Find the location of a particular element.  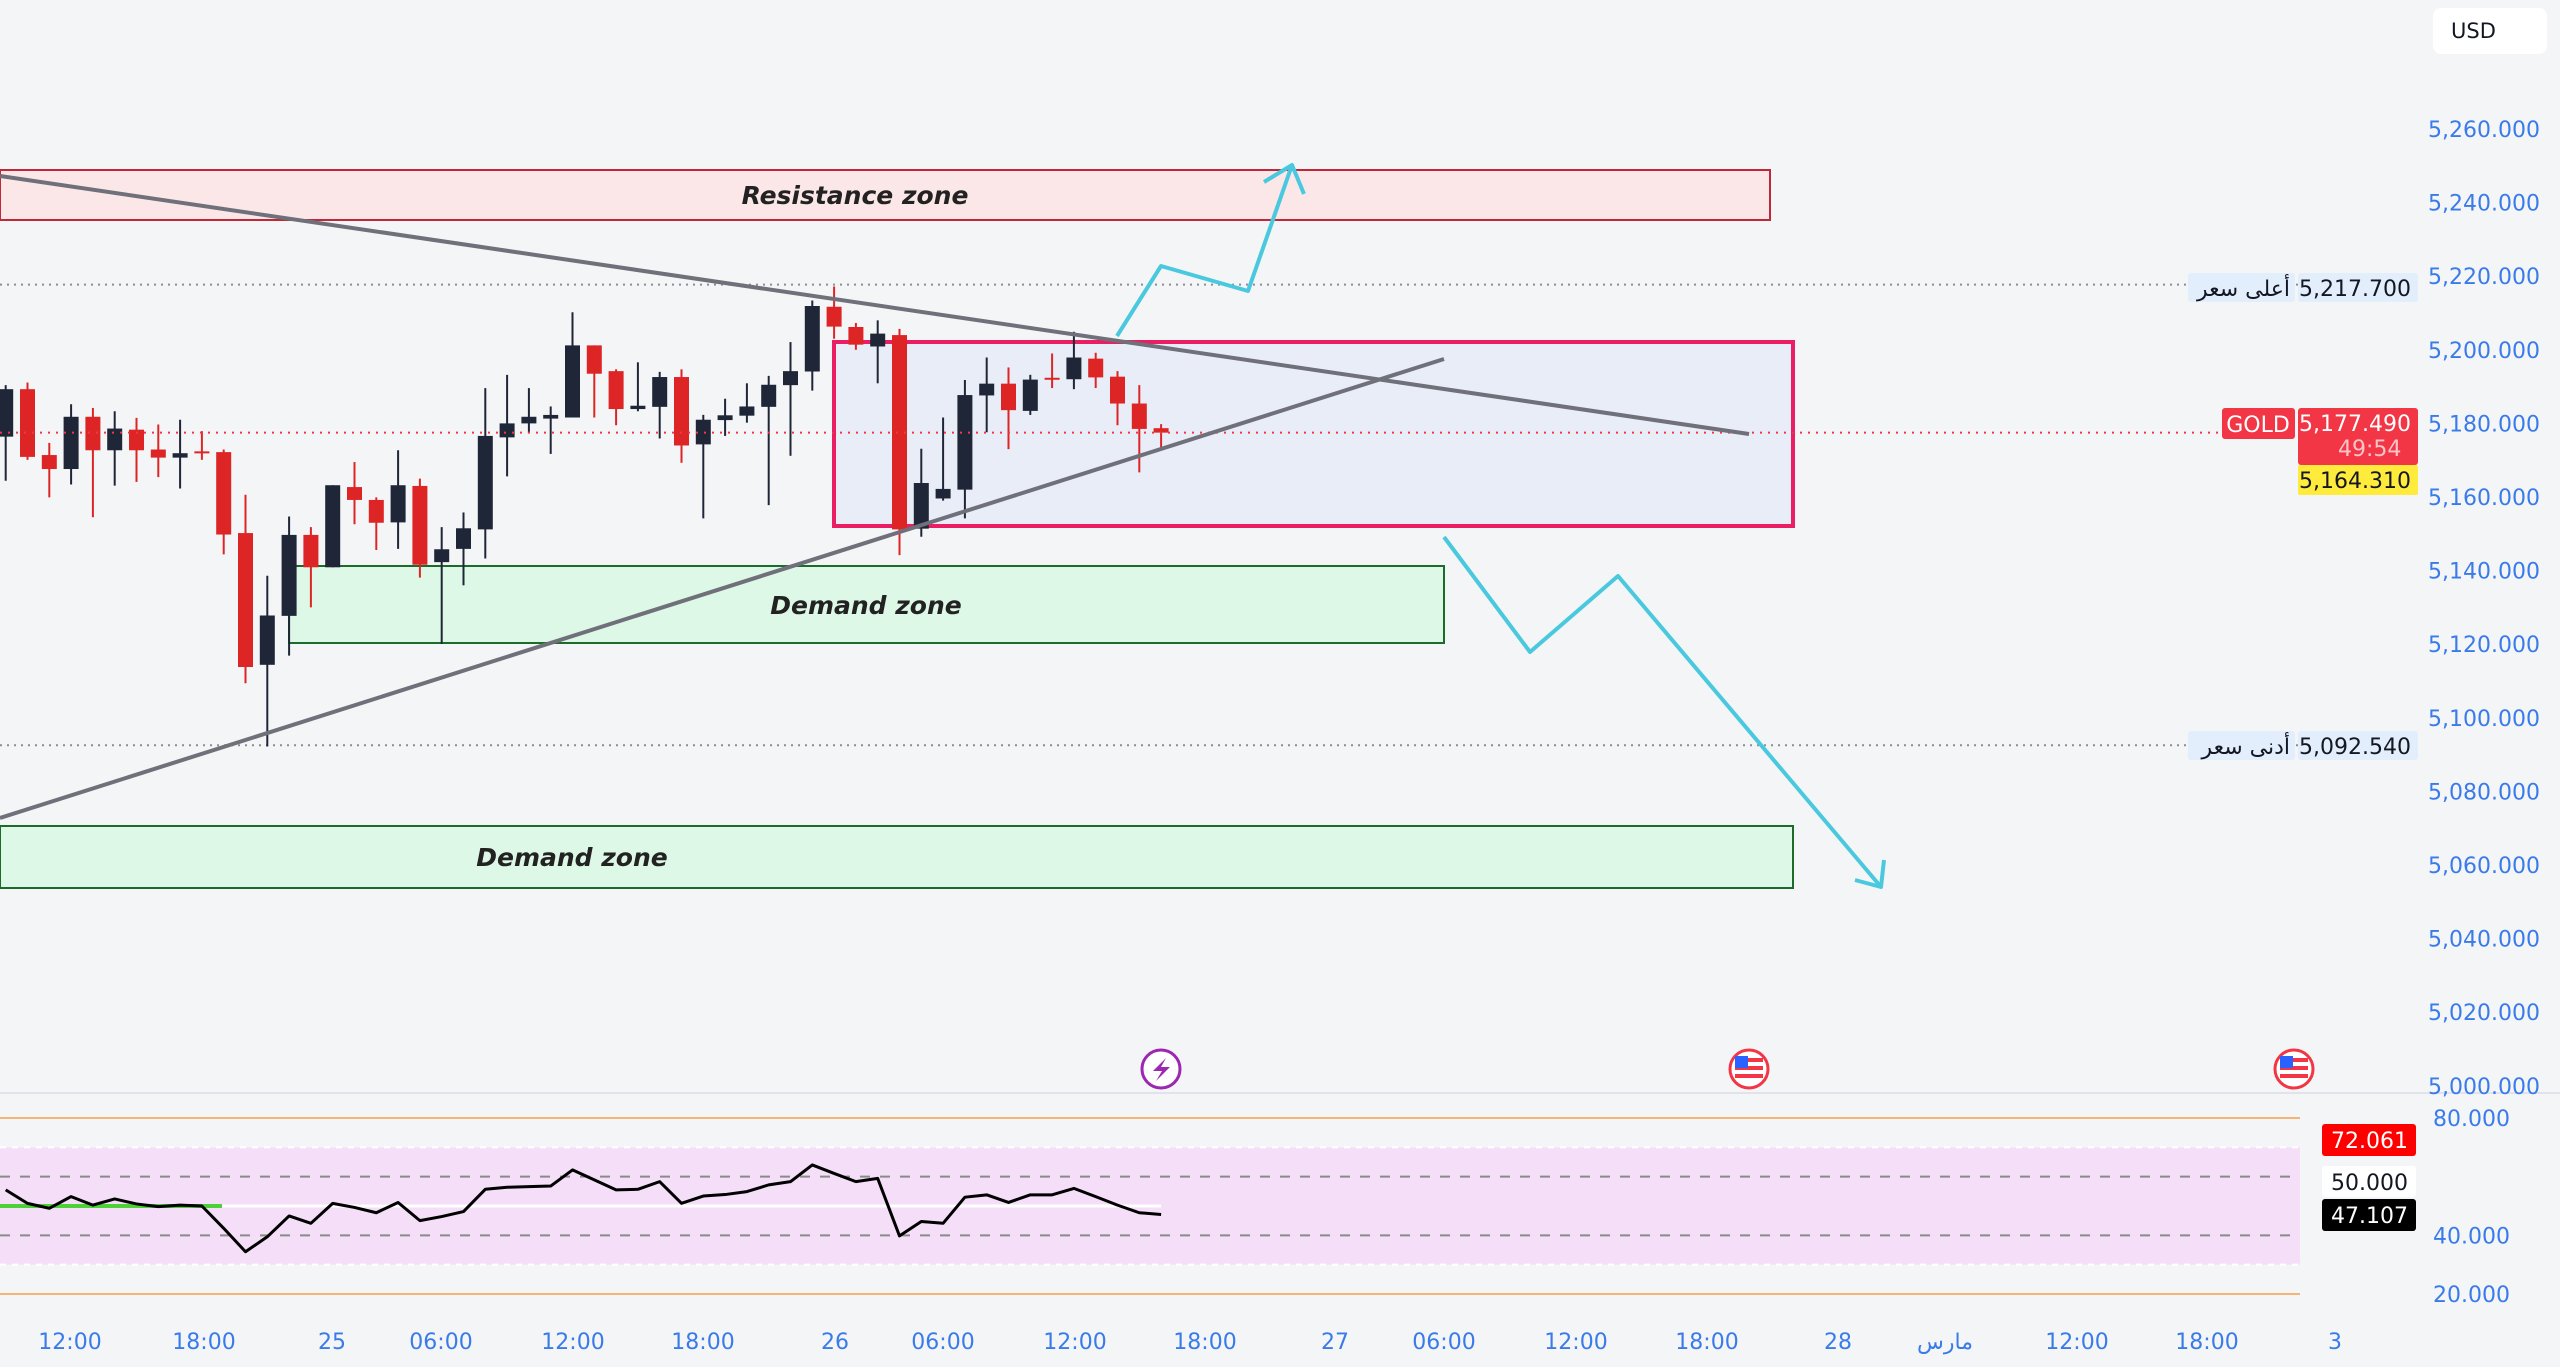

bullish-projection-arrow is located at coordinates (1210, 250).